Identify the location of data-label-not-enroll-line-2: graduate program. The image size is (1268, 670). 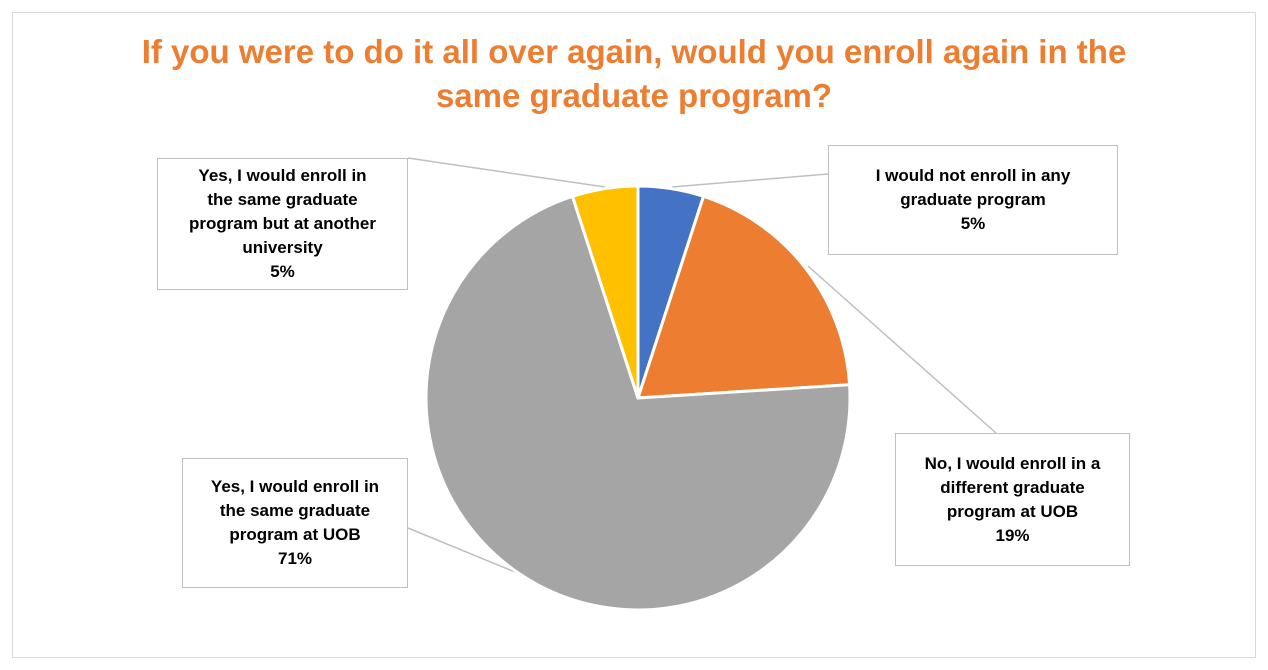
(973, 199).